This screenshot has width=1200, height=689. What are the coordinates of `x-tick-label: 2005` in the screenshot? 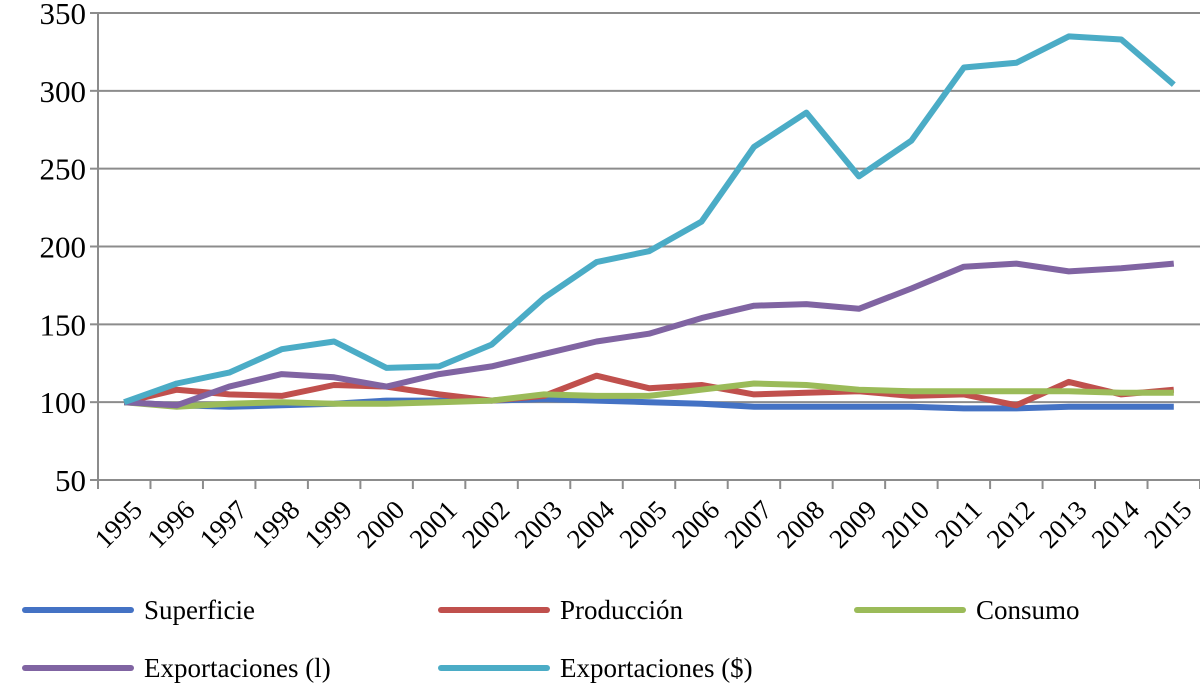 It's located at (642, 524).